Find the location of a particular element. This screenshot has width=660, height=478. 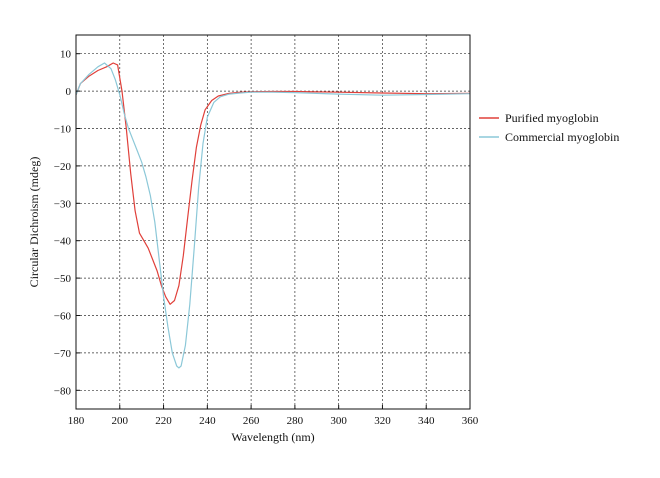

legend: Purified myoglobin Commercial myoglobin is located at coordinates (549, 127).